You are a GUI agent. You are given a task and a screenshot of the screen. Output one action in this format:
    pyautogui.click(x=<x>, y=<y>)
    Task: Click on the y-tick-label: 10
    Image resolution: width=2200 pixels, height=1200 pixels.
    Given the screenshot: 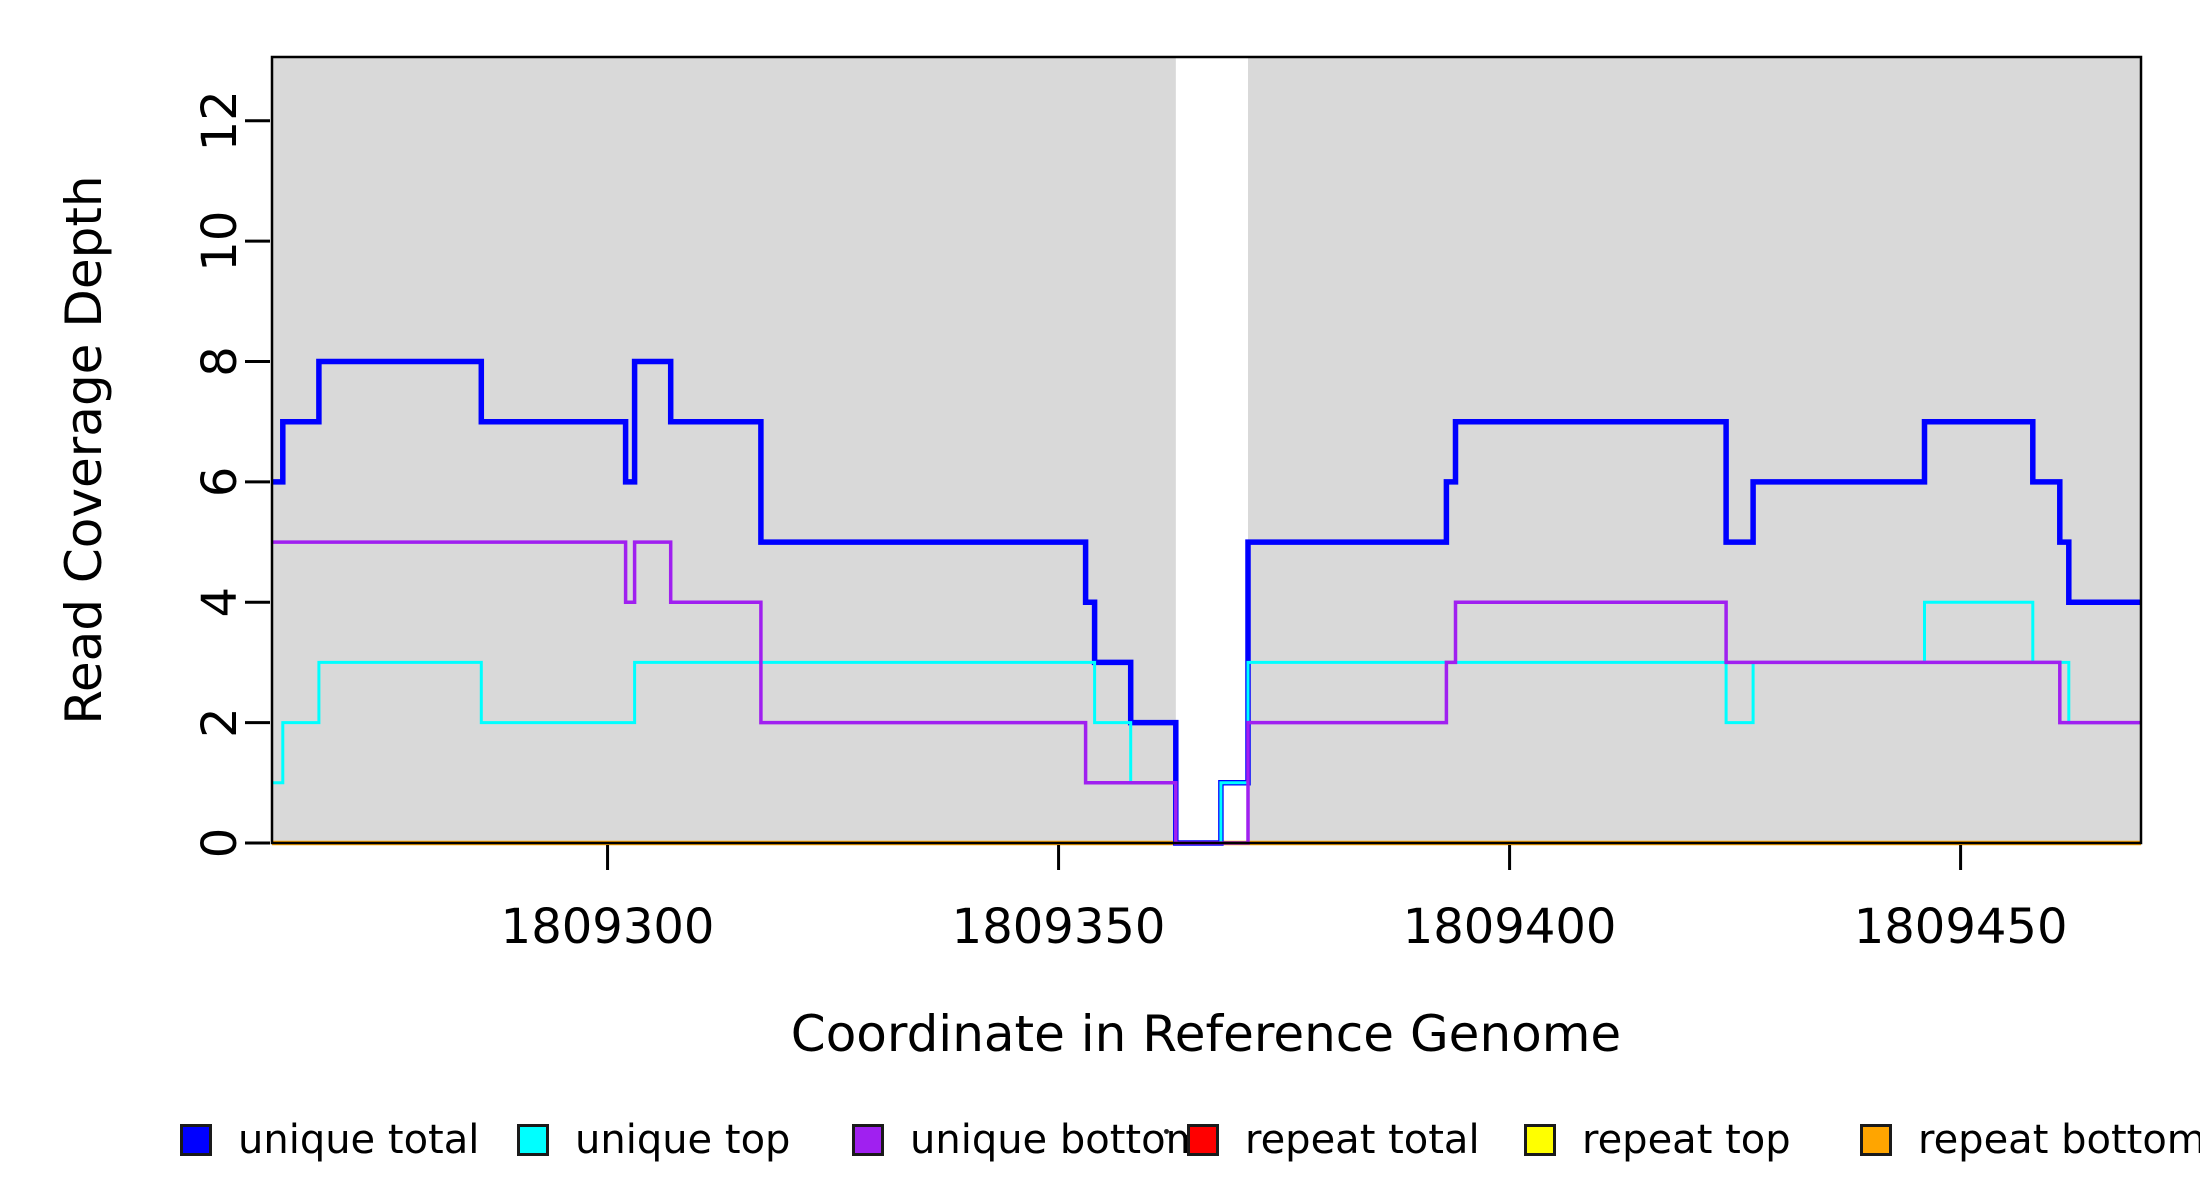 What is the action you would take?
    pyautogui.click(x=220, y=241)
    